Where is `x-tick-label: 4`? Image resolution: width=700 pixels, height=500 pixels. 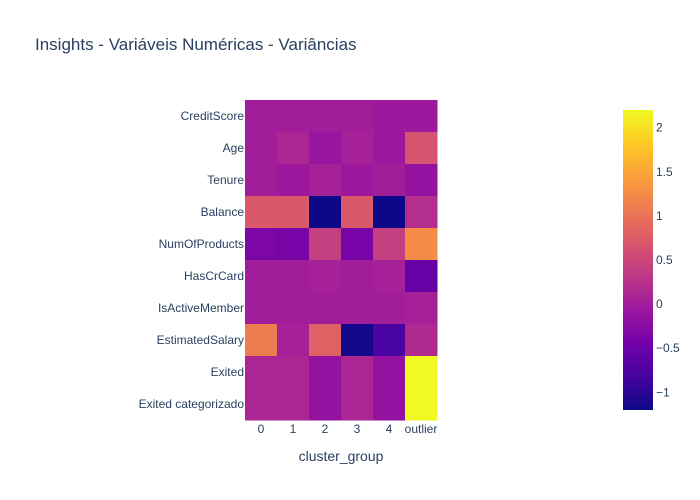 x-tick-label: 4 is located at coordinates (389, 429).